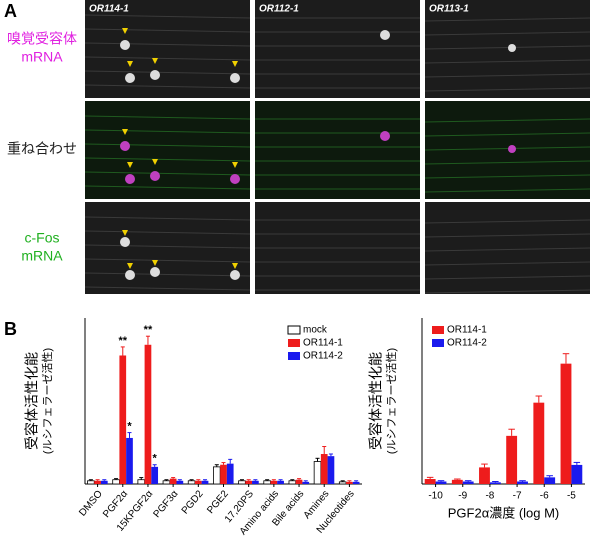 Image resolution: width=600 pixels, height=543 pixels. I want to click on x-tick-label: -6, so click(544, 496).